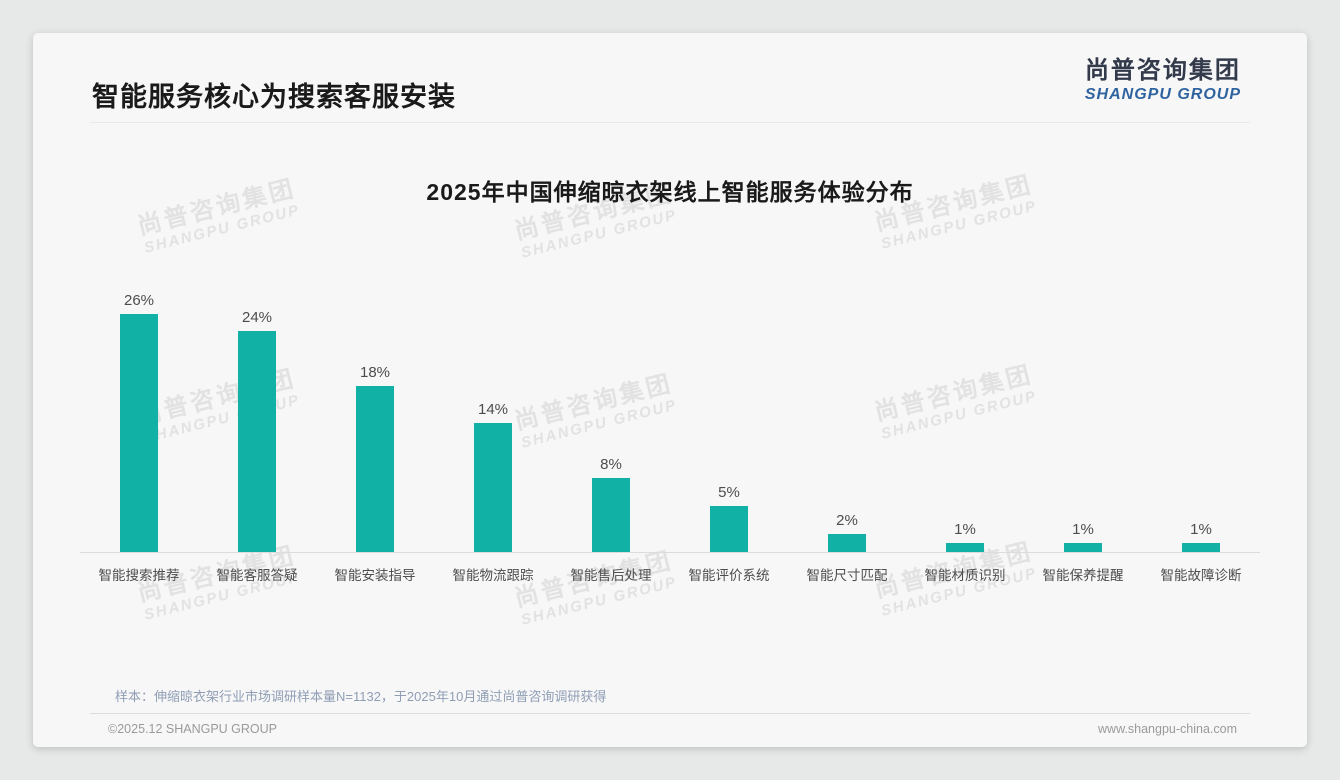 The image size is (1340, 780). I want to click on chart-title: 2025年中国伸缩晾衣架线上智能服务体验分布, so click(670, 192).